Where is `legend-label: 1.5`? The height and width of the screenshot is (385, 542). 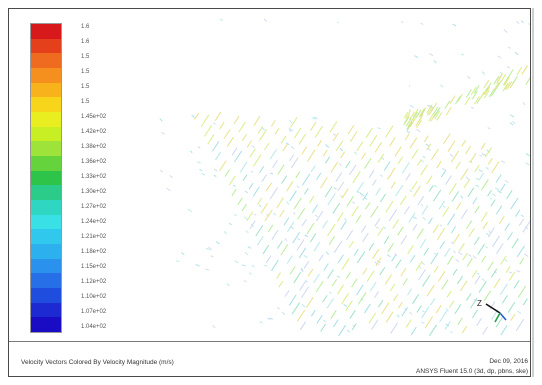 legend-label: 1.5 is located at coordinates (85, 57).